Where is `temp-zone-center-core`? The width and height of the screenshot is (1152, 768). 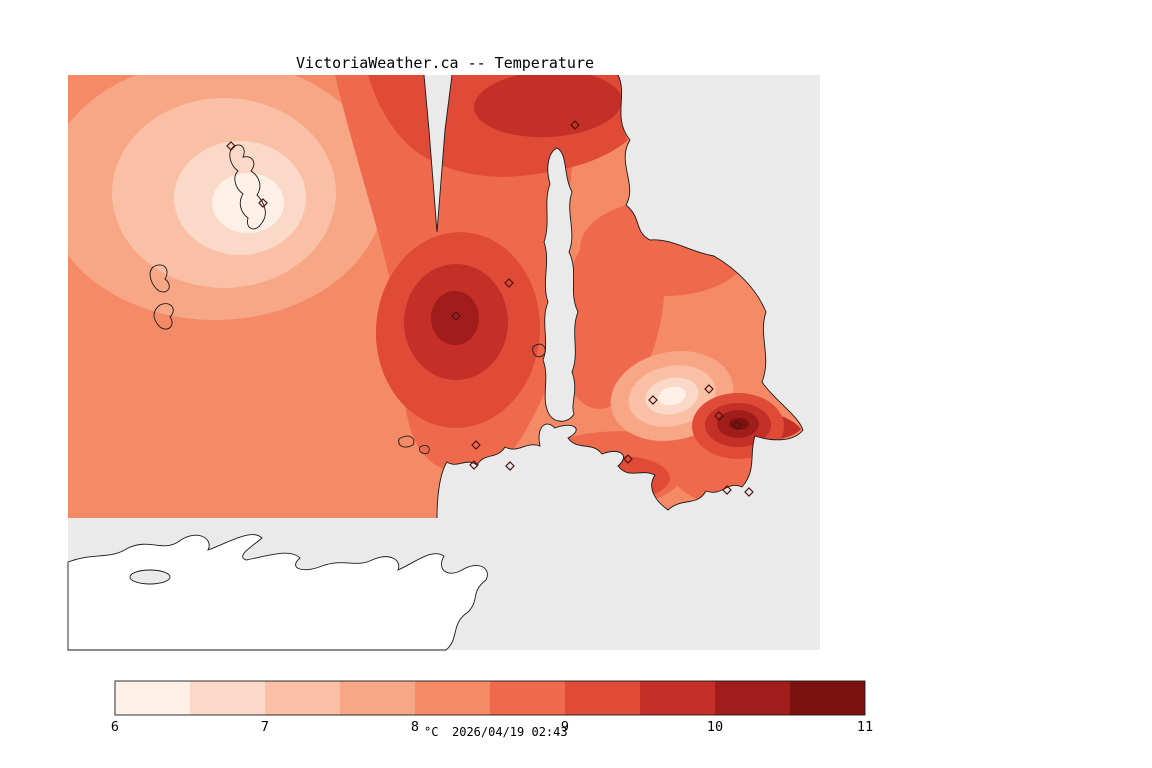 temp-zone-center-core is located at coordinates (455, 318).